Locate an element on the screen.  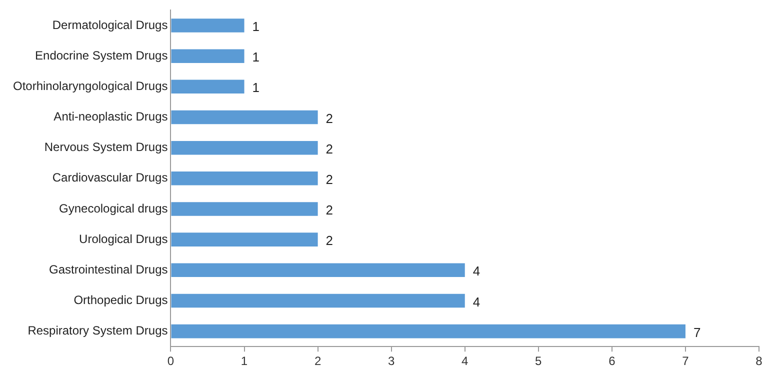
x-tick-label: 8 is located at coordinates (759, 361).